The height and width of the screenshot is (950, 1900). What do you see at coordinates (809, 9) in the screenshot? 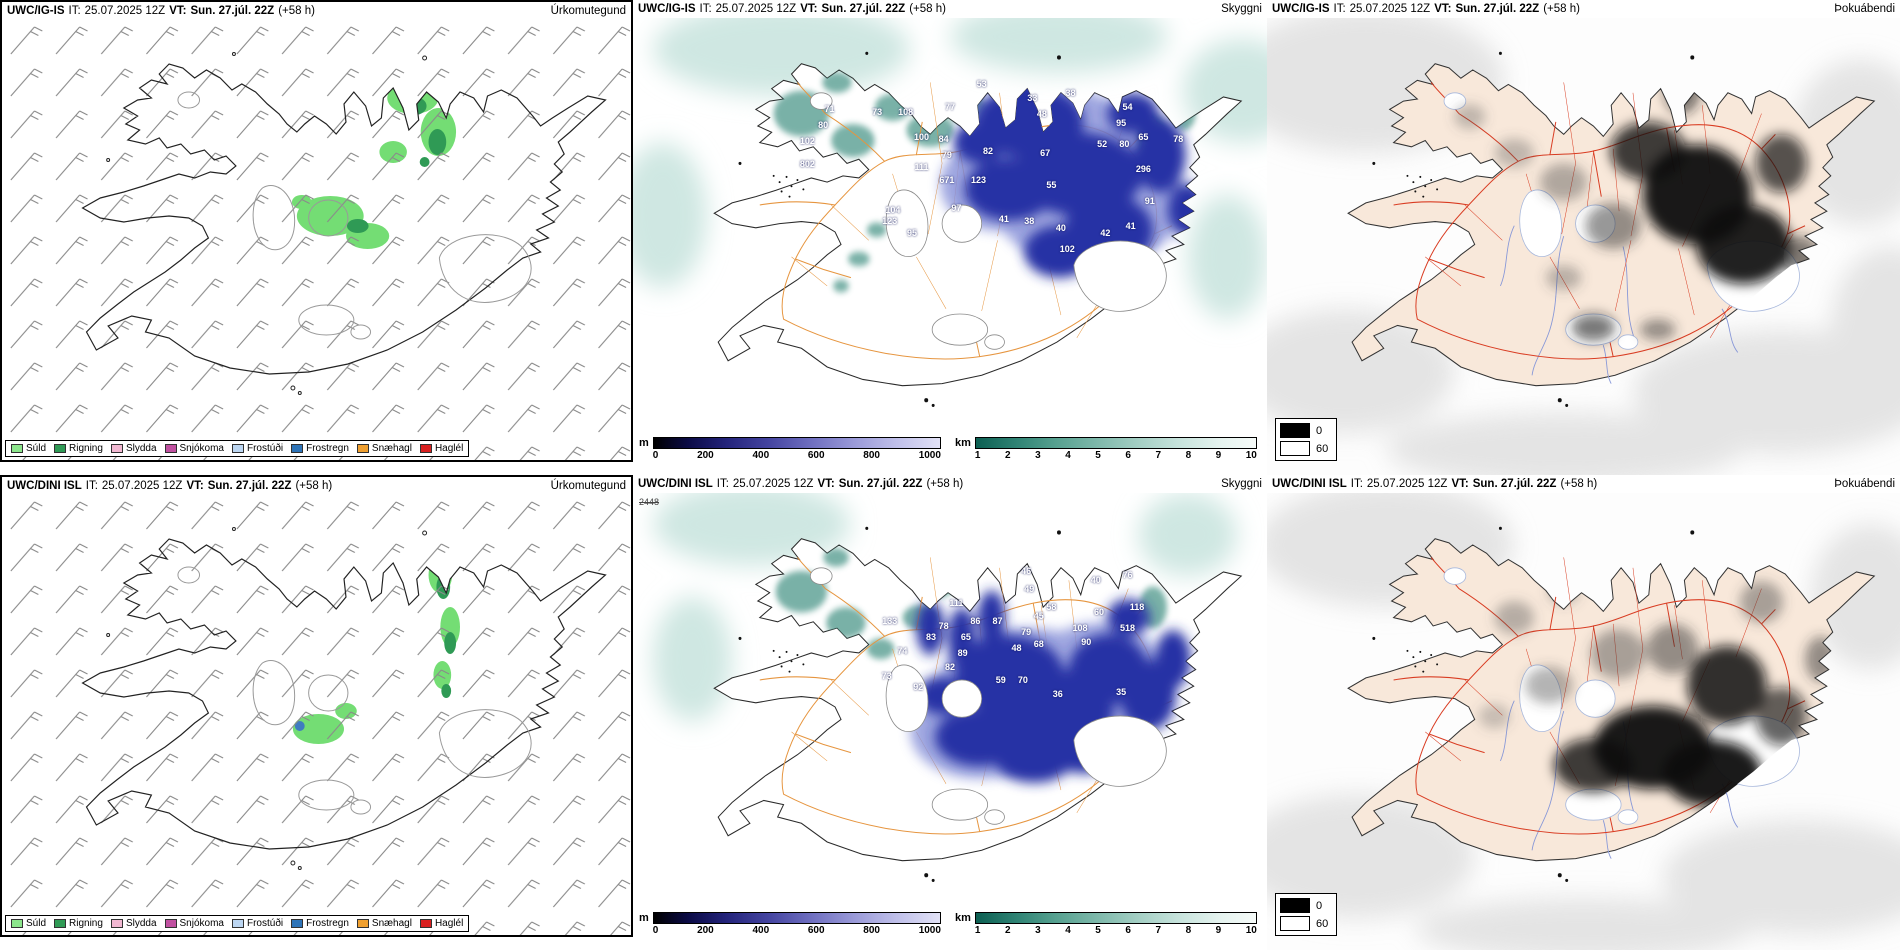
I see `valid-time-label: VT:` at bounding box center [809, 9].